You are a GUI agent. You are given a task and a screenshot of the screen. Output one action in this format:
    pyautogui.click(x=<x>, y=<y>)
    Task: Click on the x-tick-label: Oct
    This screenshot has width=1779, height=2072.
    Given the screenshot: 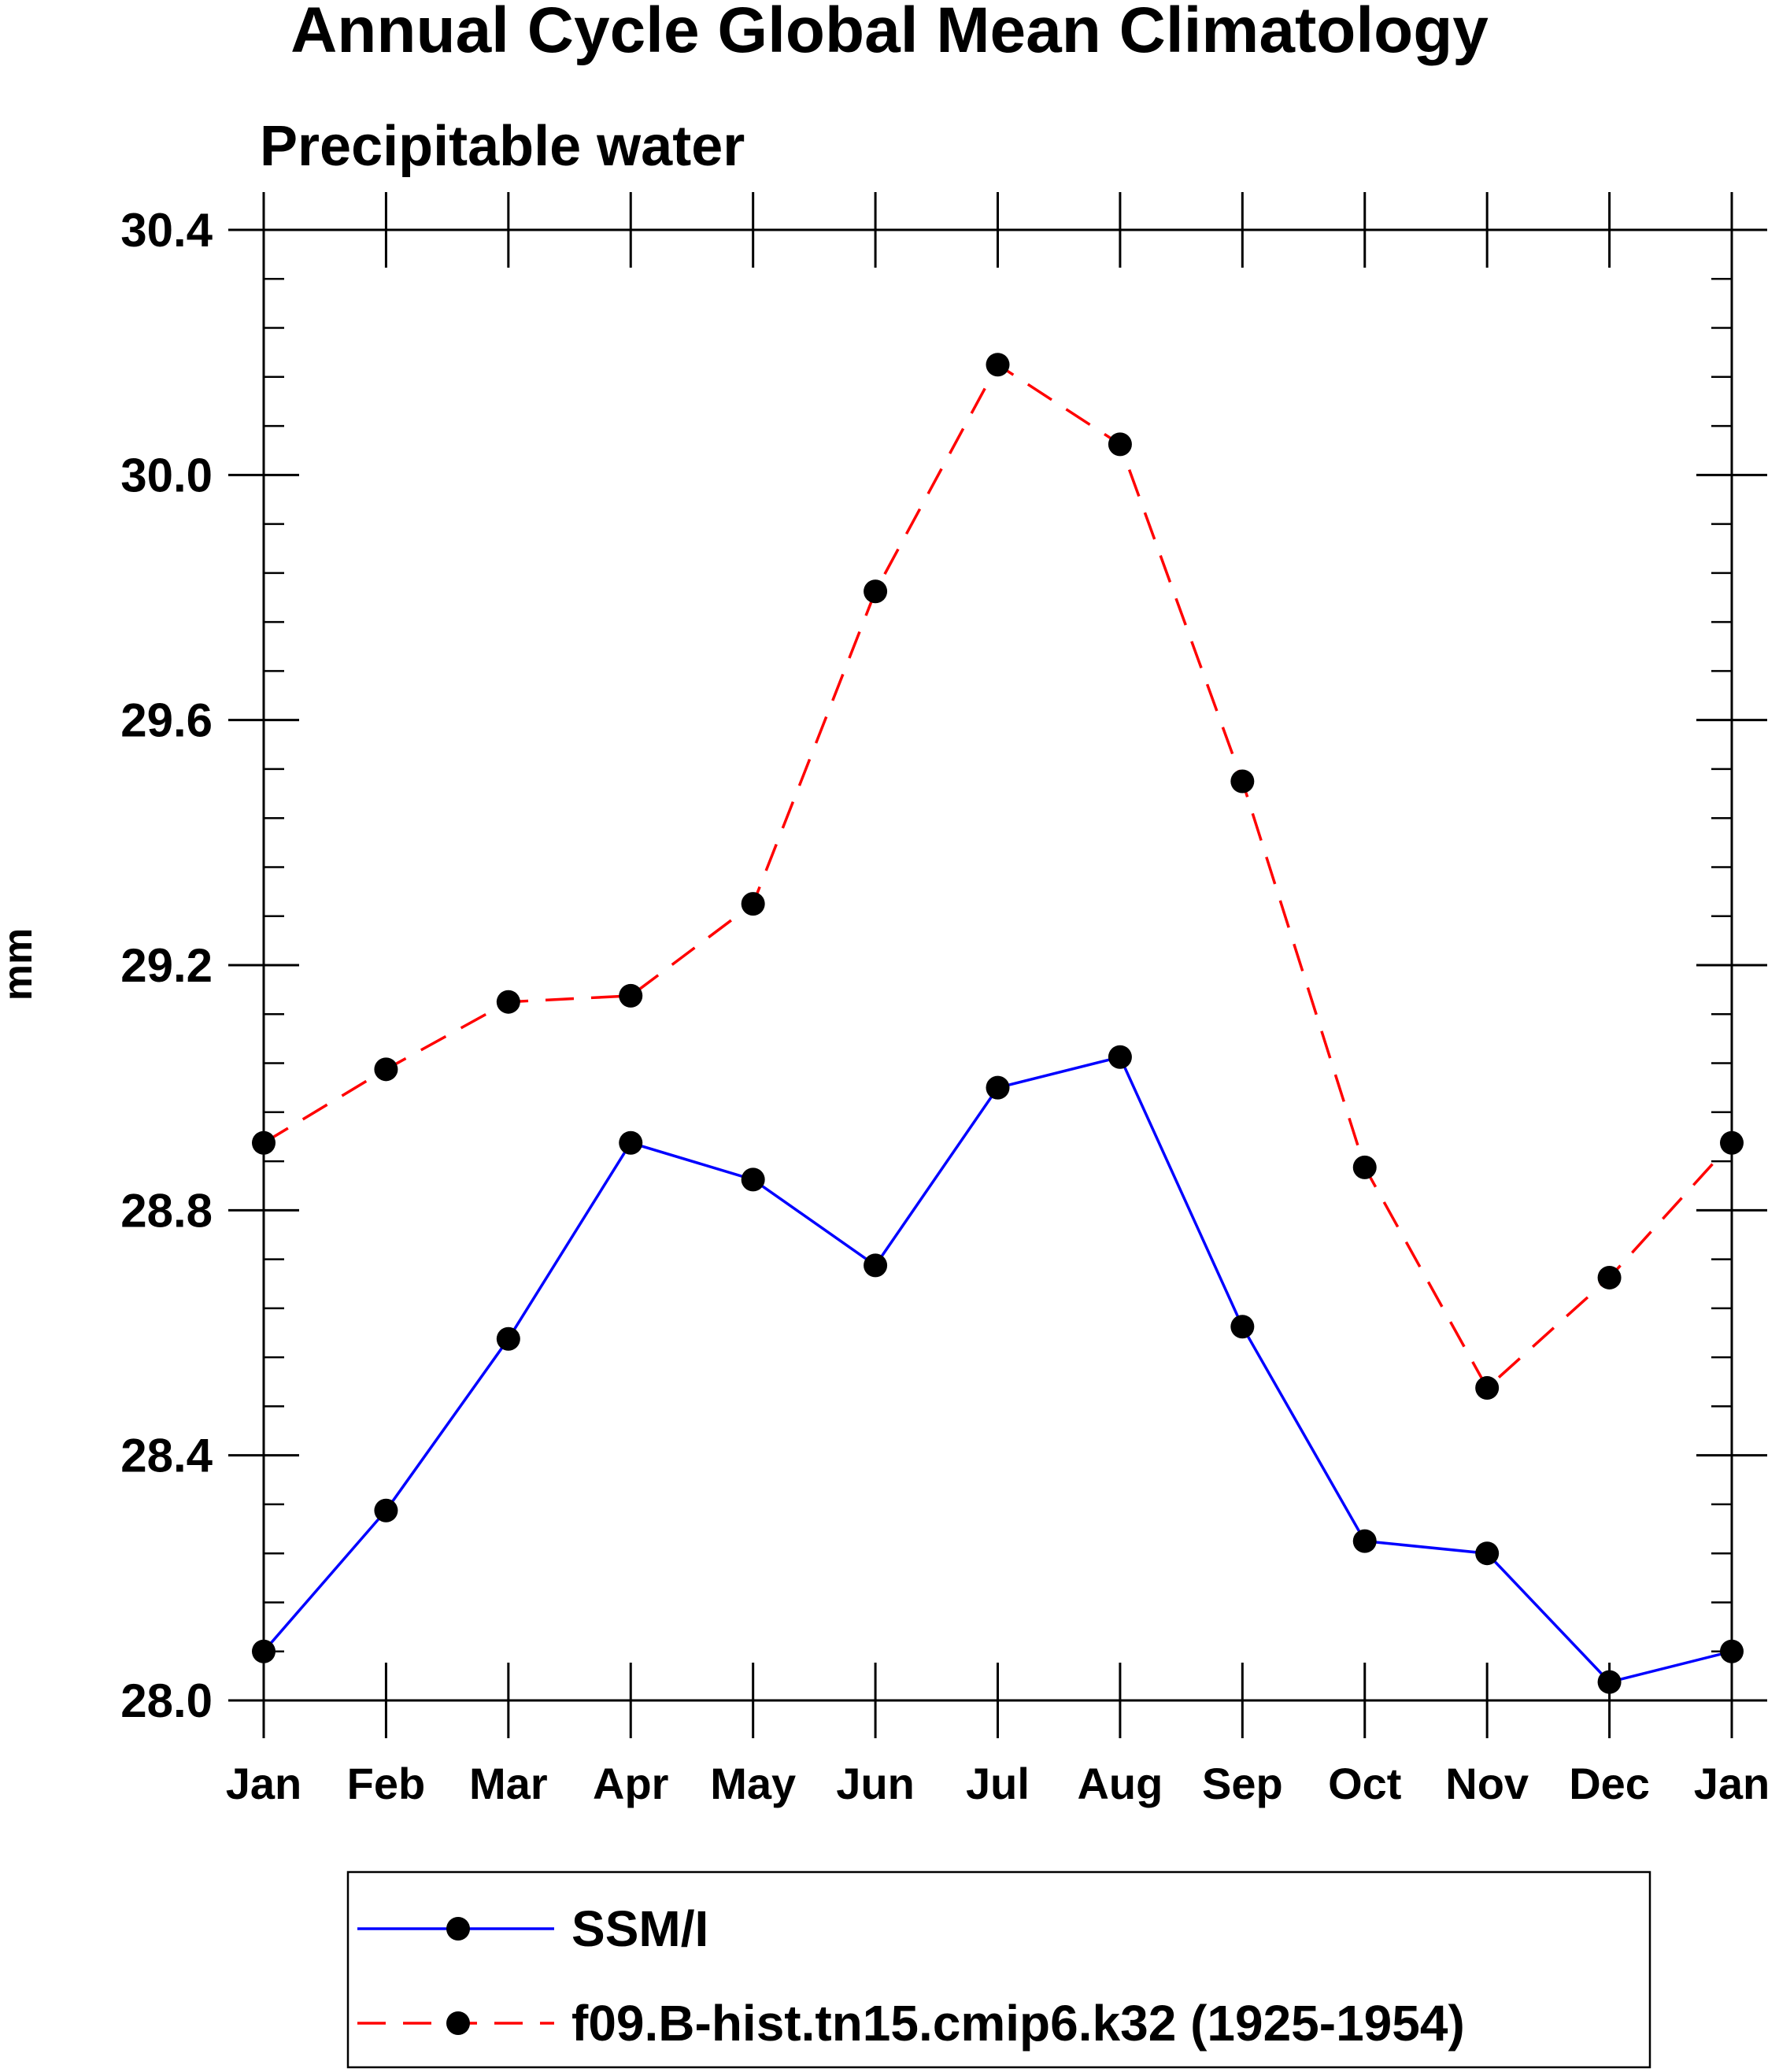 What is the action you would take?
    pyautogui.click(x=1364, y=1783)
    